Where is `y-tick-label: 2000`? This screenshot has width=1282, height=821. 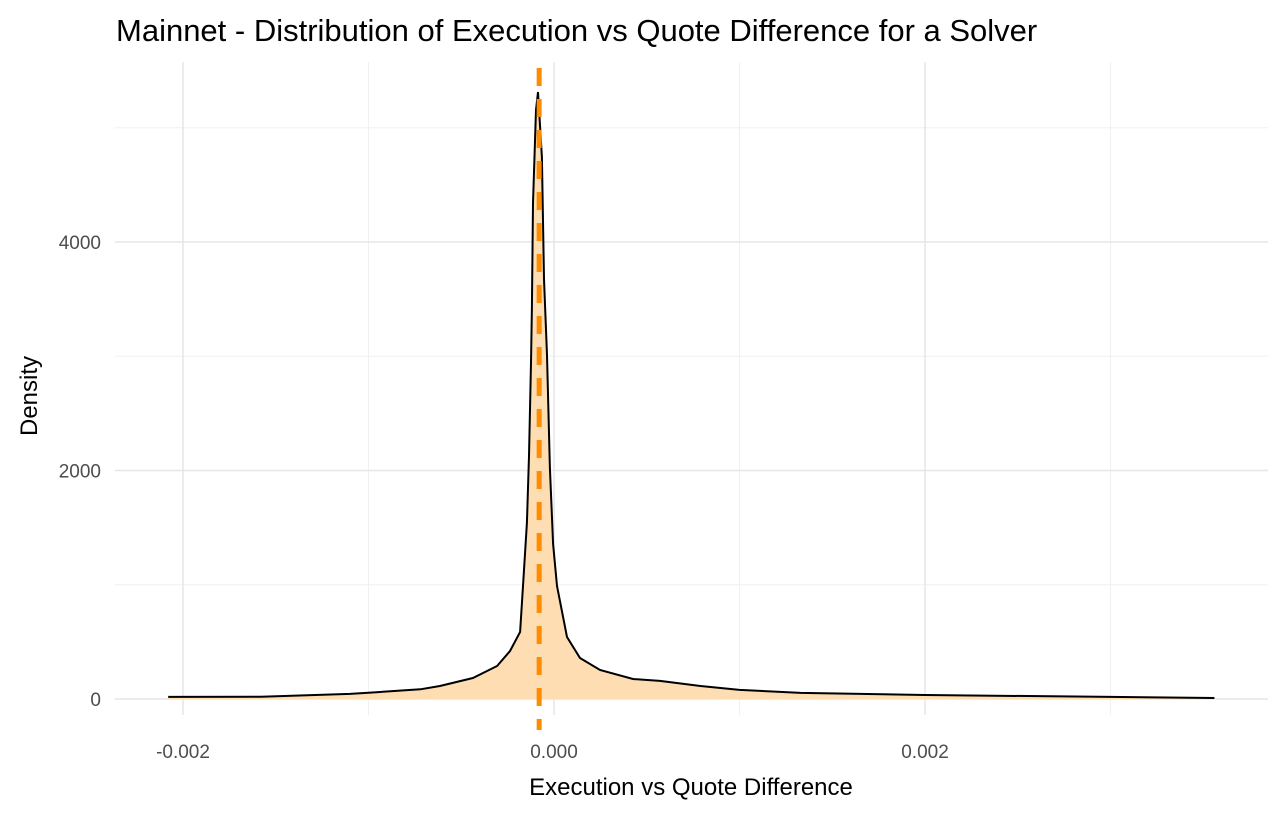 y-tick-label: 2000 is located at coordinates (80, 472).